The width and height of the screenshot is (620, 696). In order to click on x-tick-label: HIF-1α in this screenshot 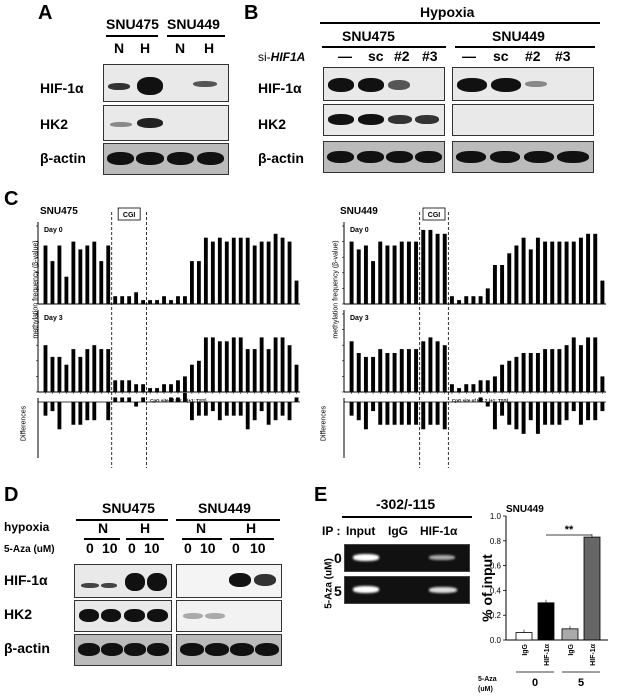, I will do `click(593, 654)`.